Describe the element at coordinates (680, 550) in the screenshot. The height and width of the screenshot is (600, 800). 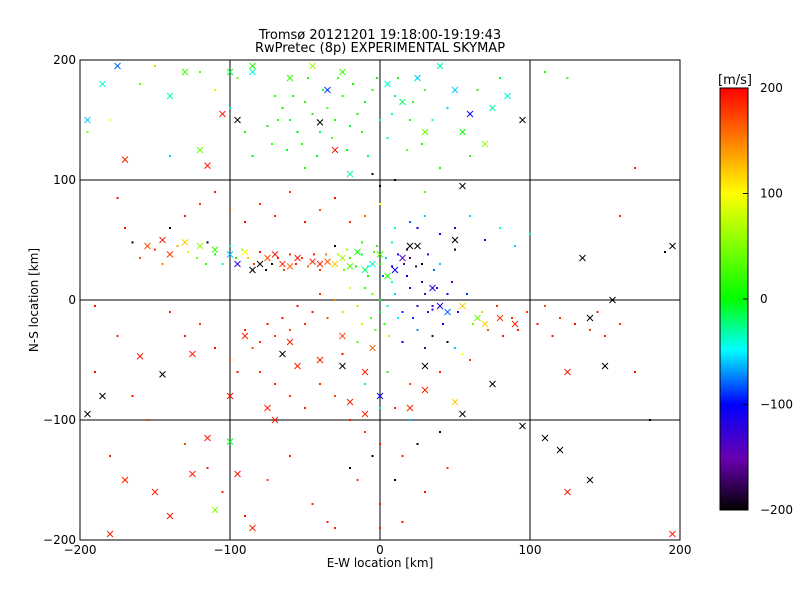
I see `x-tick-label: 200` at that location.